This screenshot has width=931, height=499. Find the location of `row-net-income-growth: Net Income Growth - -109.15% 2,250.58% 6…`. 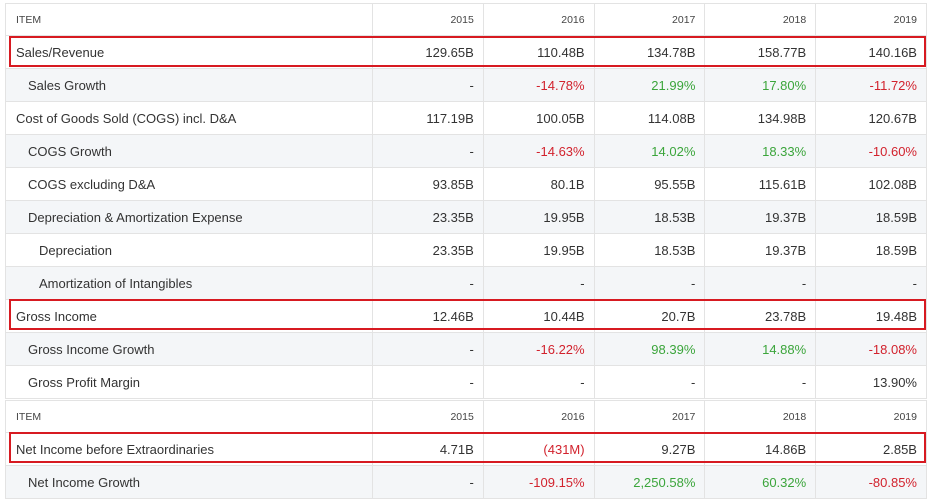

row-net-income-growth: Net Income Growth - -109.15% 2,250.58% 6… is located at coordinates (466, 482).